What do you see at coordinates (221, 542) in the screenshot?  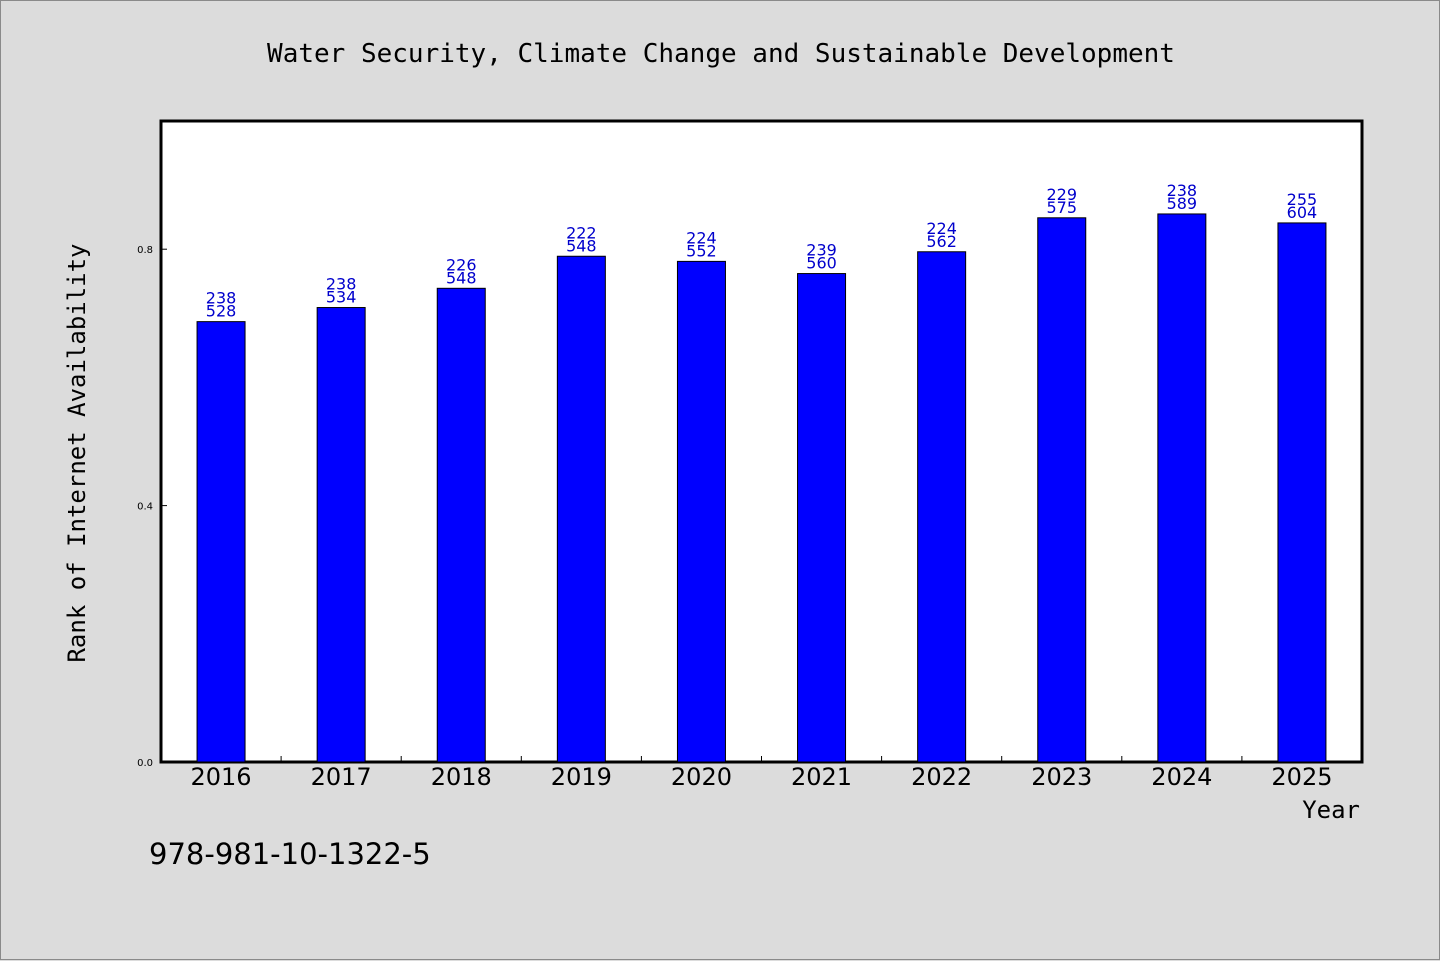 I see `bar-2016` at bounding box center [221, 542].